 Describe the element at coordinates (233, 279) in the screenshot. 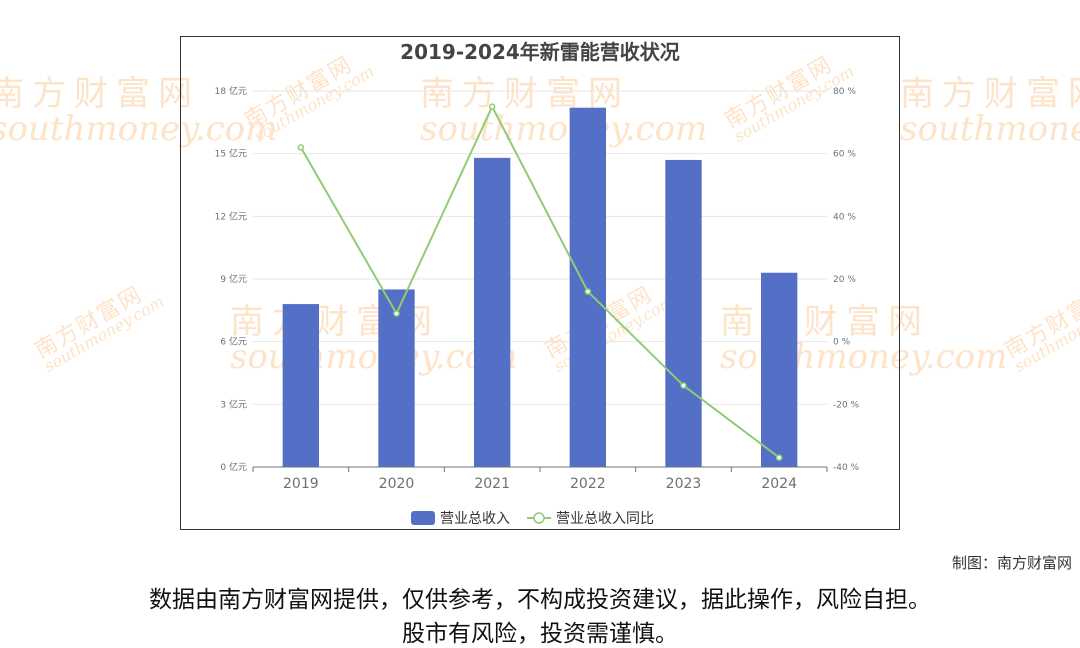

I see `y-left-tick-label: 9 亿元` at that location.